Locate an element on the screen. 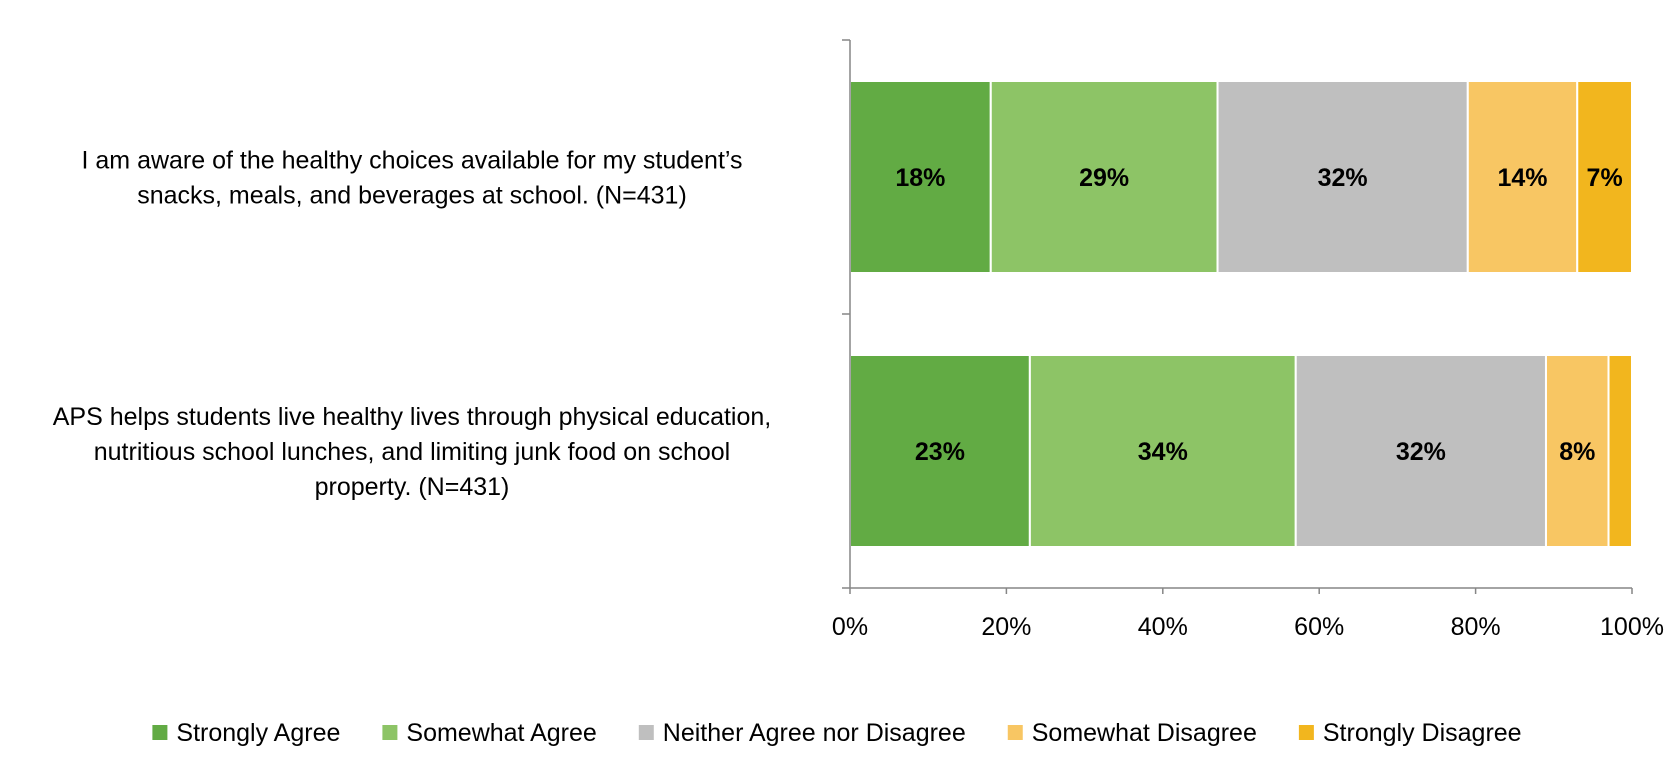  data-label: 34% is located at coordinates (1163, 452).